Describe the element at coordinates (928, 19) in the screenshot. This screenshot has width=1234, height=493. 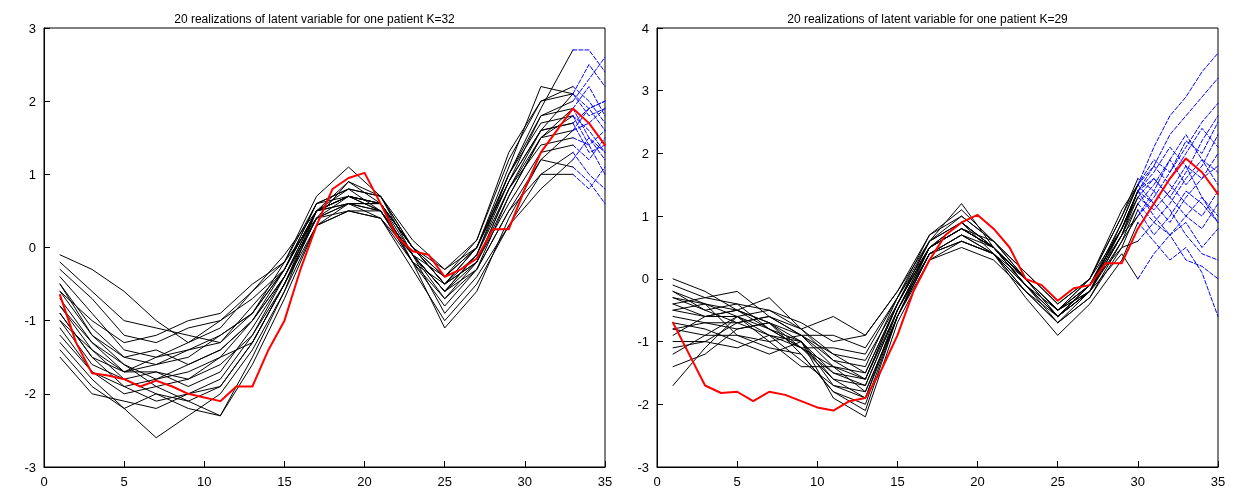
I see `chart-title: 20 realizations of latent variable for one patient K=29` at that location.